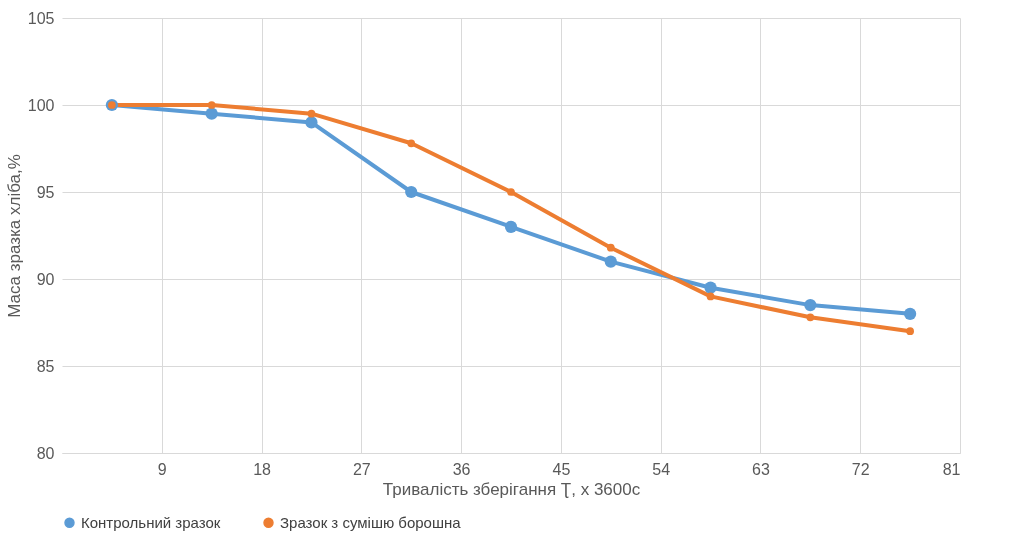 This screenshot has width=1013, height=555. Describe the element at coordinates (41, 105) in the screenshot. I see `y-tick-label: 100` at that location.